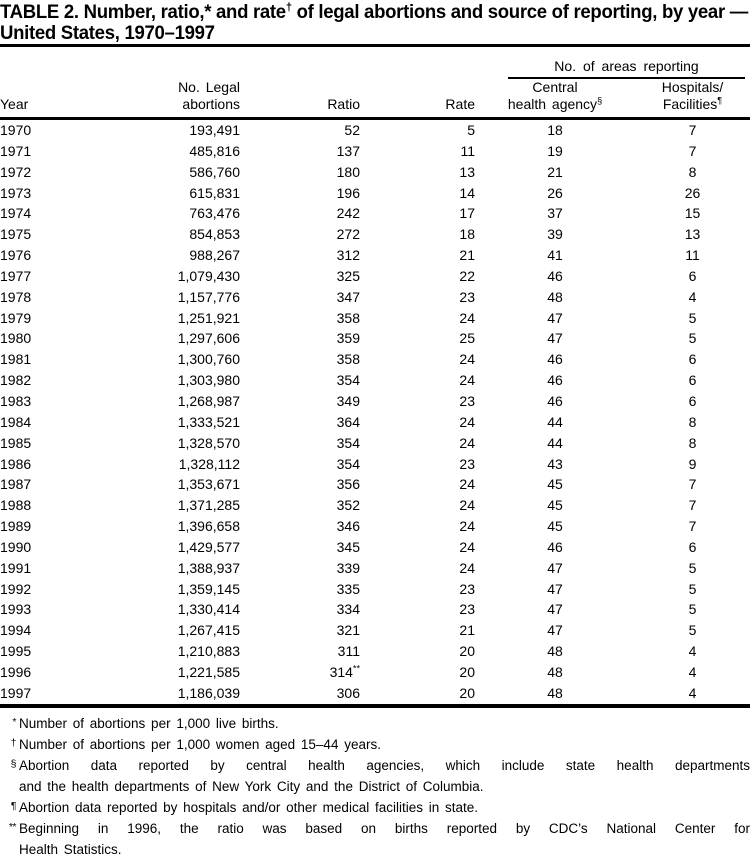 The height and width of the screenshot is (859, 750). Describe the element at coordinates (348, 421) in the screenshot. I see `cell-ratio: 364` at that location.